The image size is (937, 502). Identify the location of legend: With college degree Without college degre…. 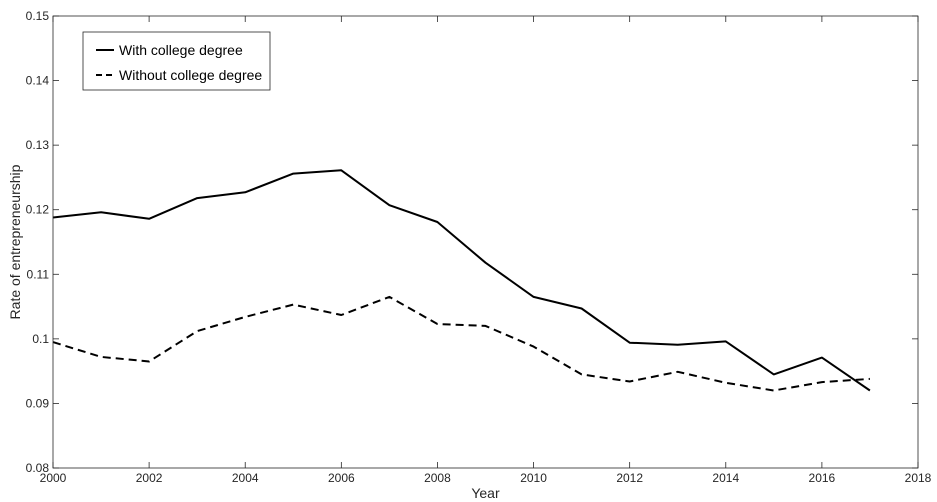
(176, 61).